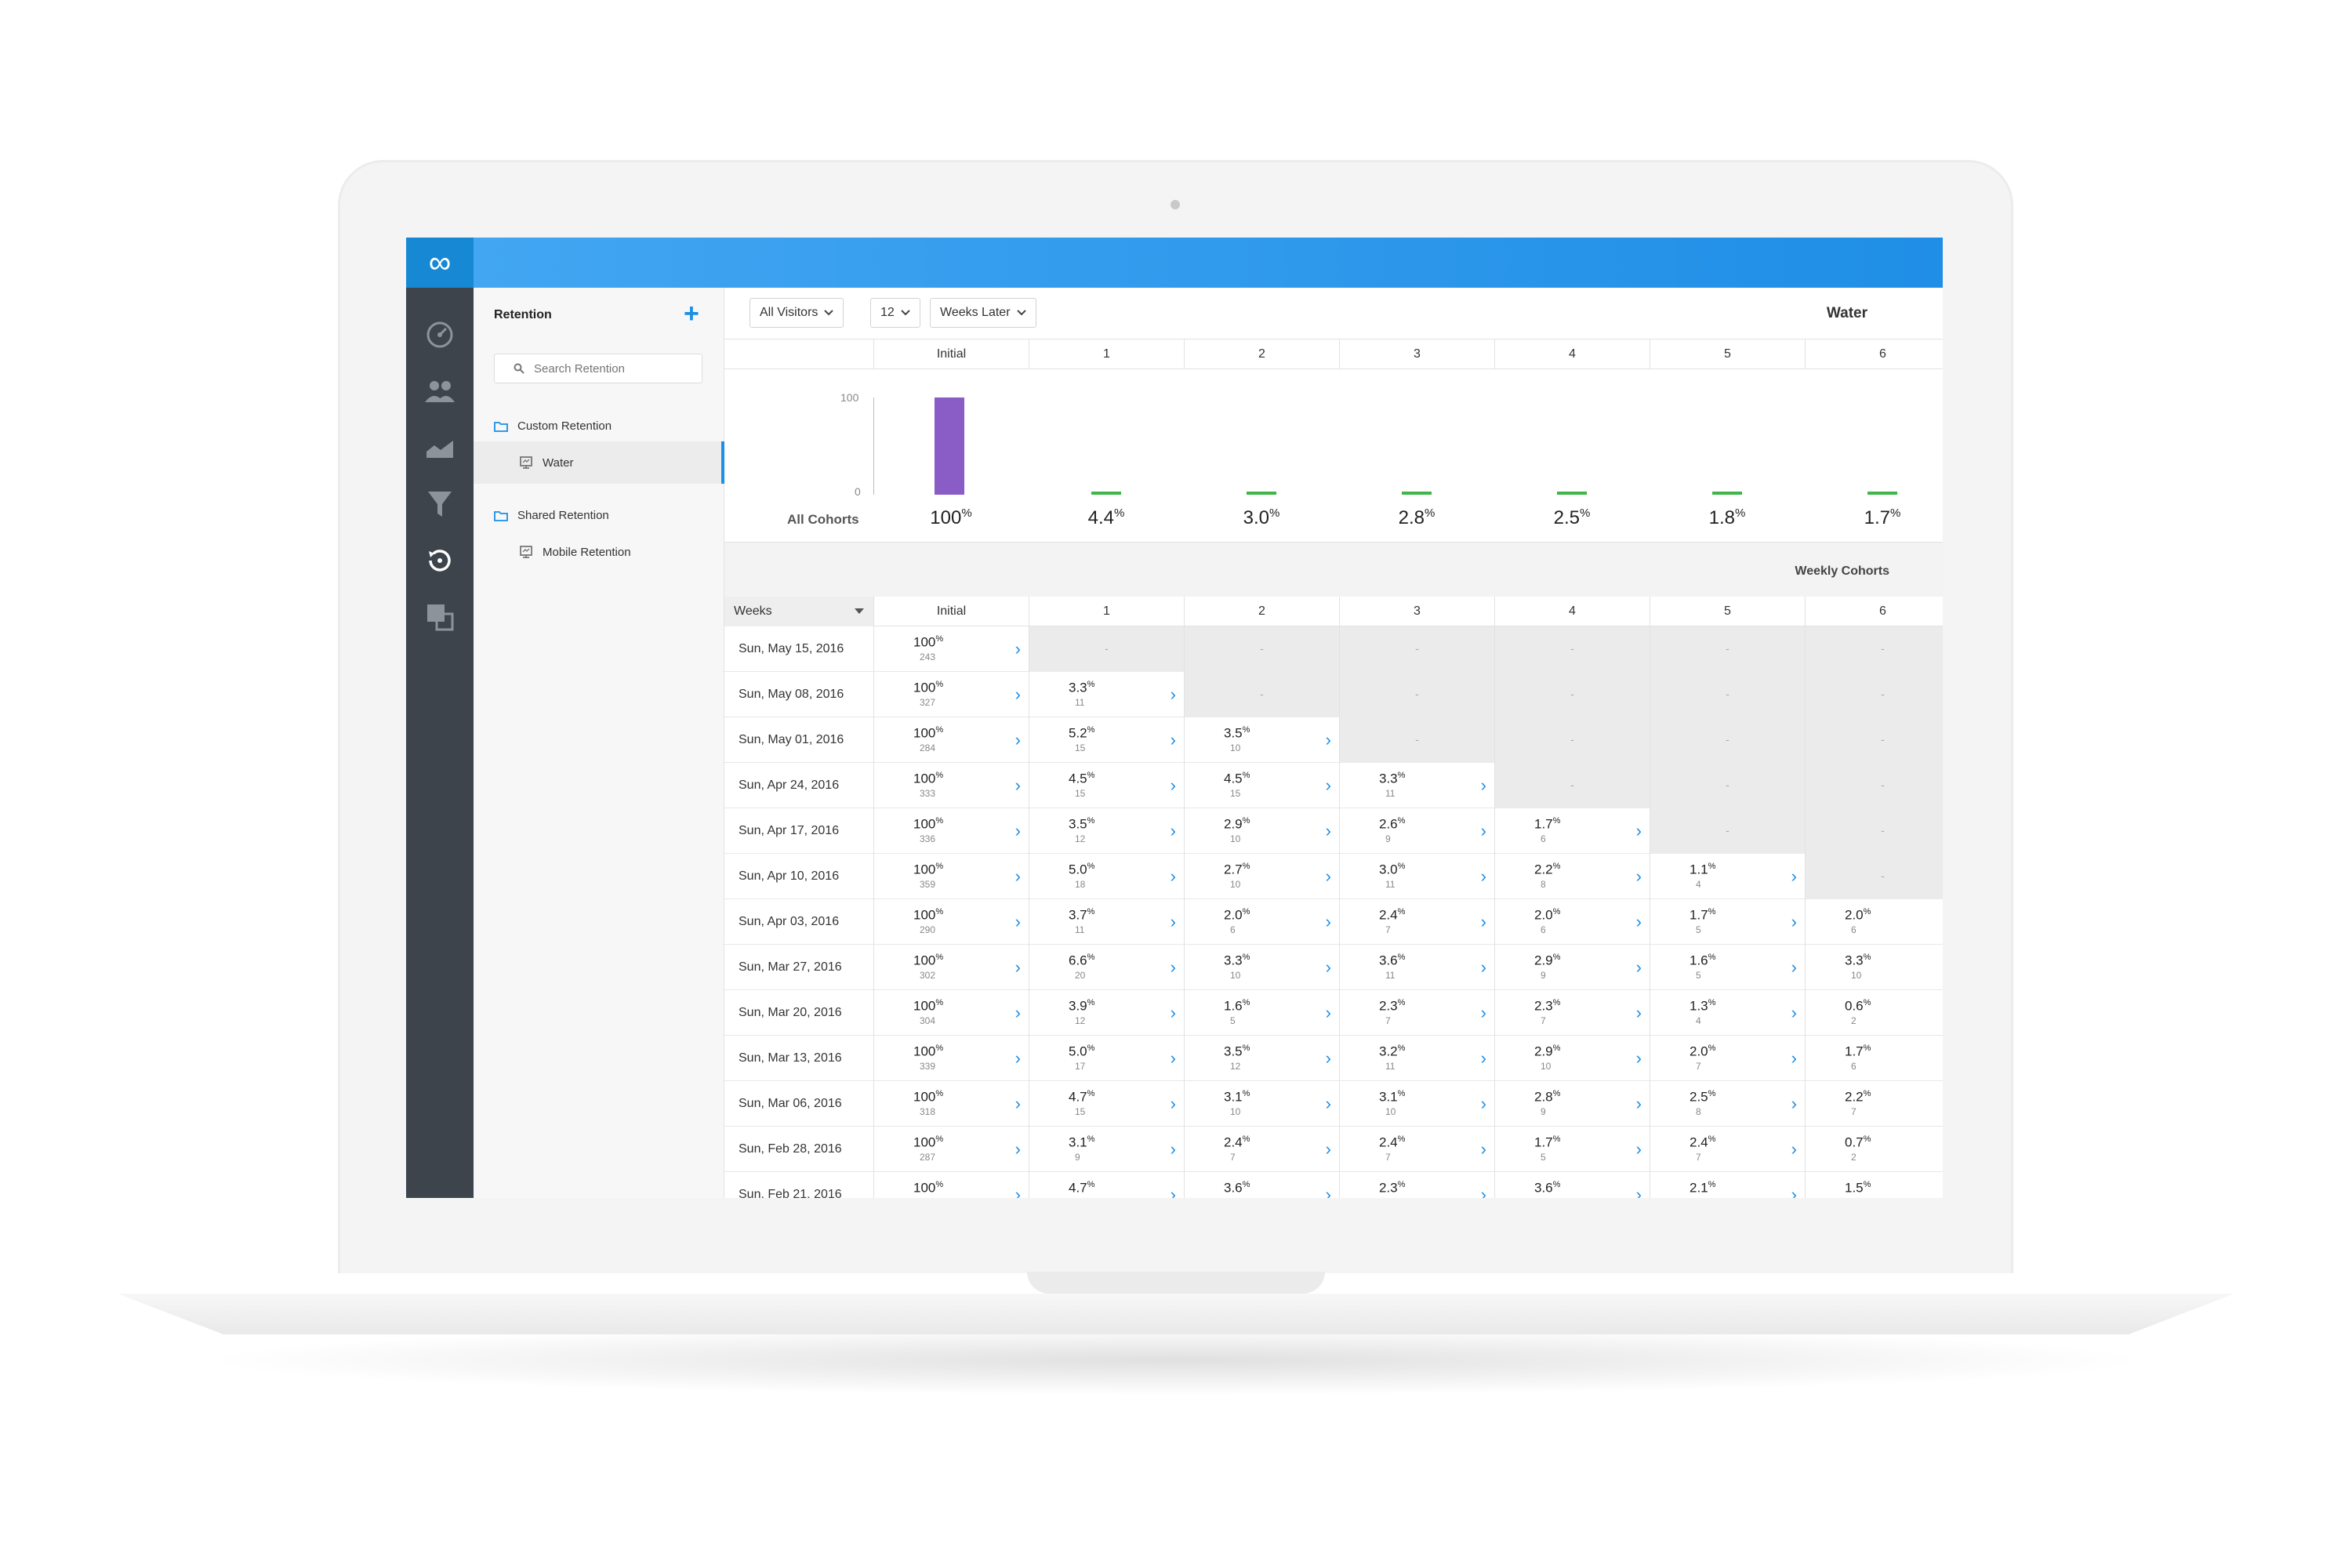  Describe the element at coordinates (440, 263) in the screenshot. I see `logo-icon: ∞` at that location.